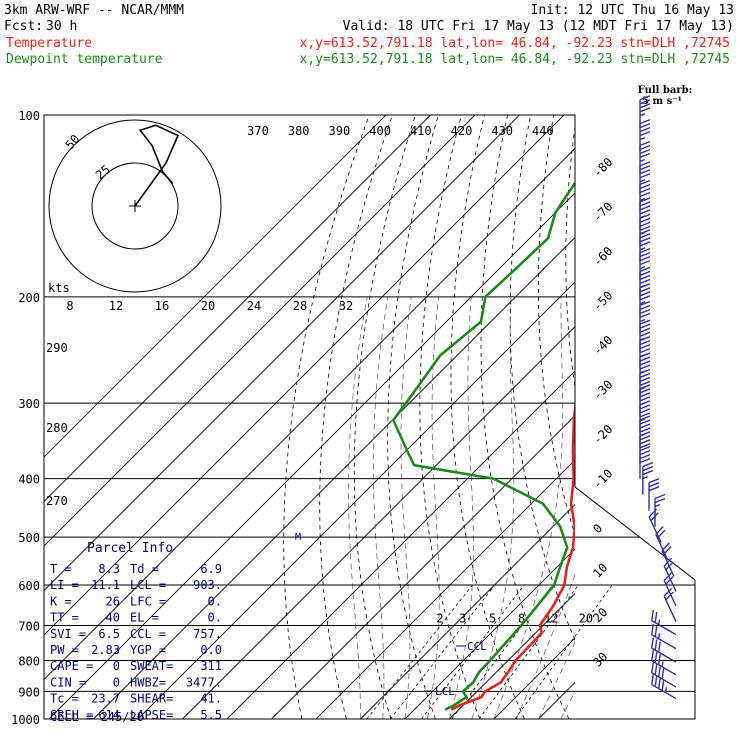  I want to click on mixing-ratio-label: 5, so click(492, 618).